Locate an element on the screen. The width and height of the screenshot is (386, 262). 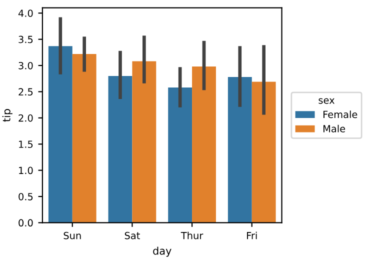
y-tick-label: 0.0 is located at coordinates (25, 223).